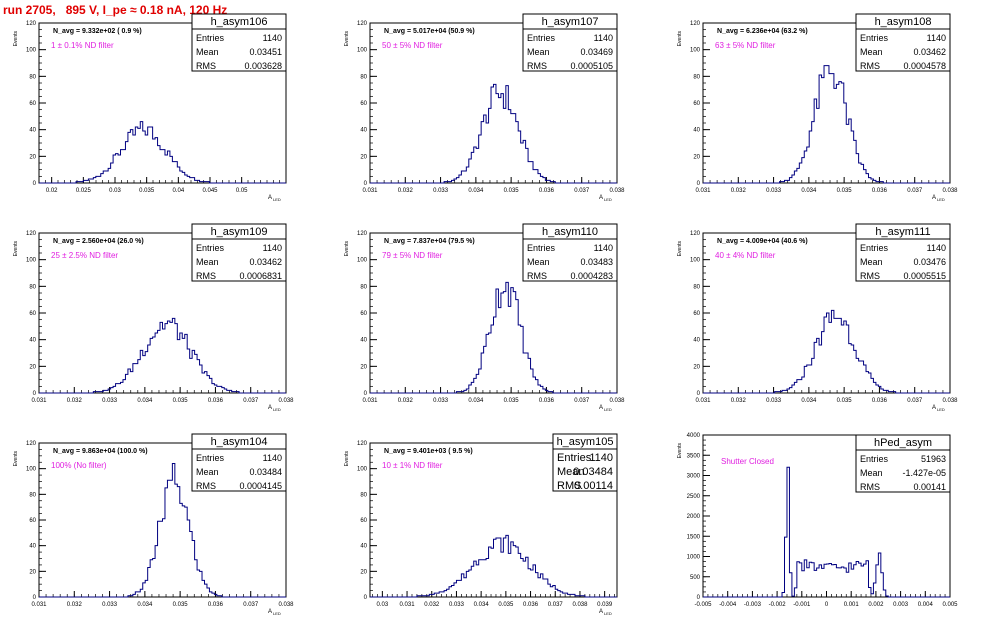  What do you see at coordinates (570, 22) in the screenshot?
I see `stats-title: h_asym107` at bounding box center [570, 22].